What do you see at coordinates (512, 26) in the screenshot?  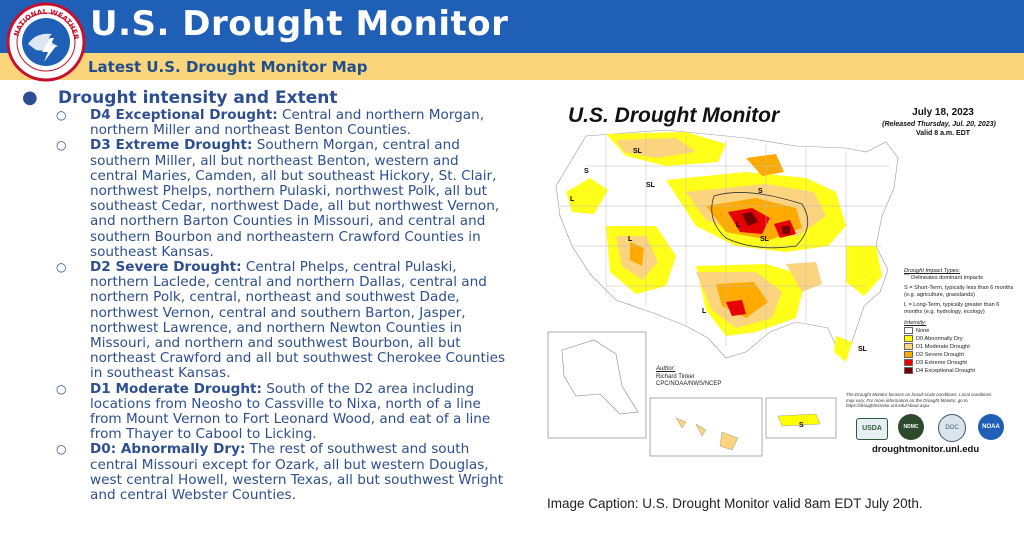 I see `header-bar: U.S. Drought Monitor` at bounding box center [512, 26].